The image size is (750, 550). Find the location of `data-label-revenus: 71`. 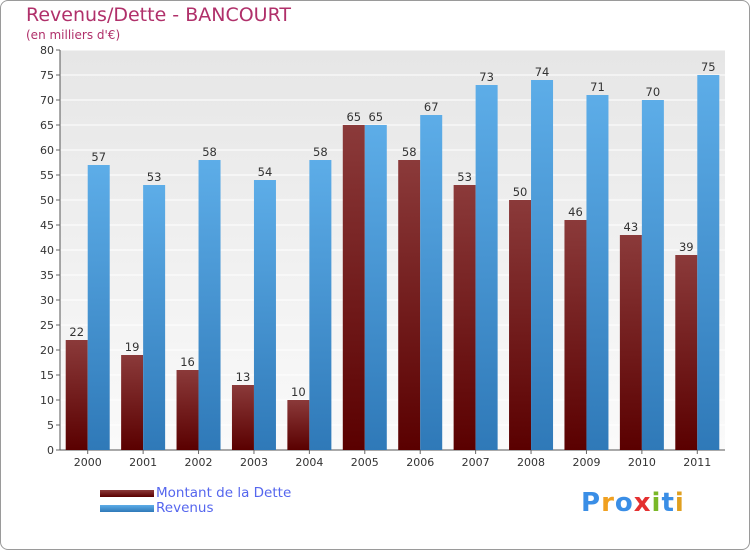

data-label-revenus: 71 is located at coordinates (597, 87).